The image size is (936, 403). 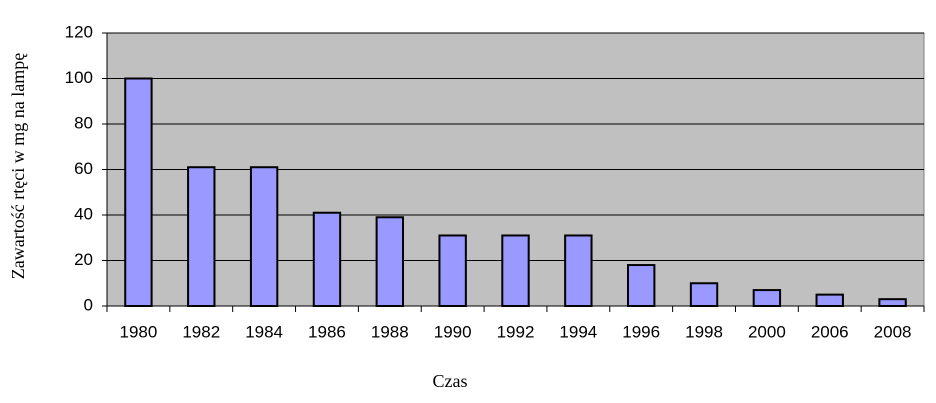 What do you see at coordinates (79, 77) in the screenshot?
I see `y-tick-label: 100` at bounding box center [79, 77].